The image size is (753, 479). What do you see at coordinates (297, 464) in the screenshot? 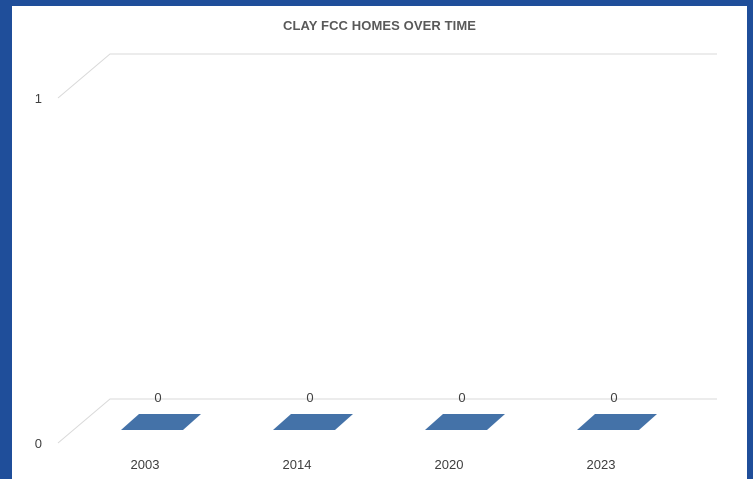
I see `x-tick-label: 2014` at bounding box center [297, 464].